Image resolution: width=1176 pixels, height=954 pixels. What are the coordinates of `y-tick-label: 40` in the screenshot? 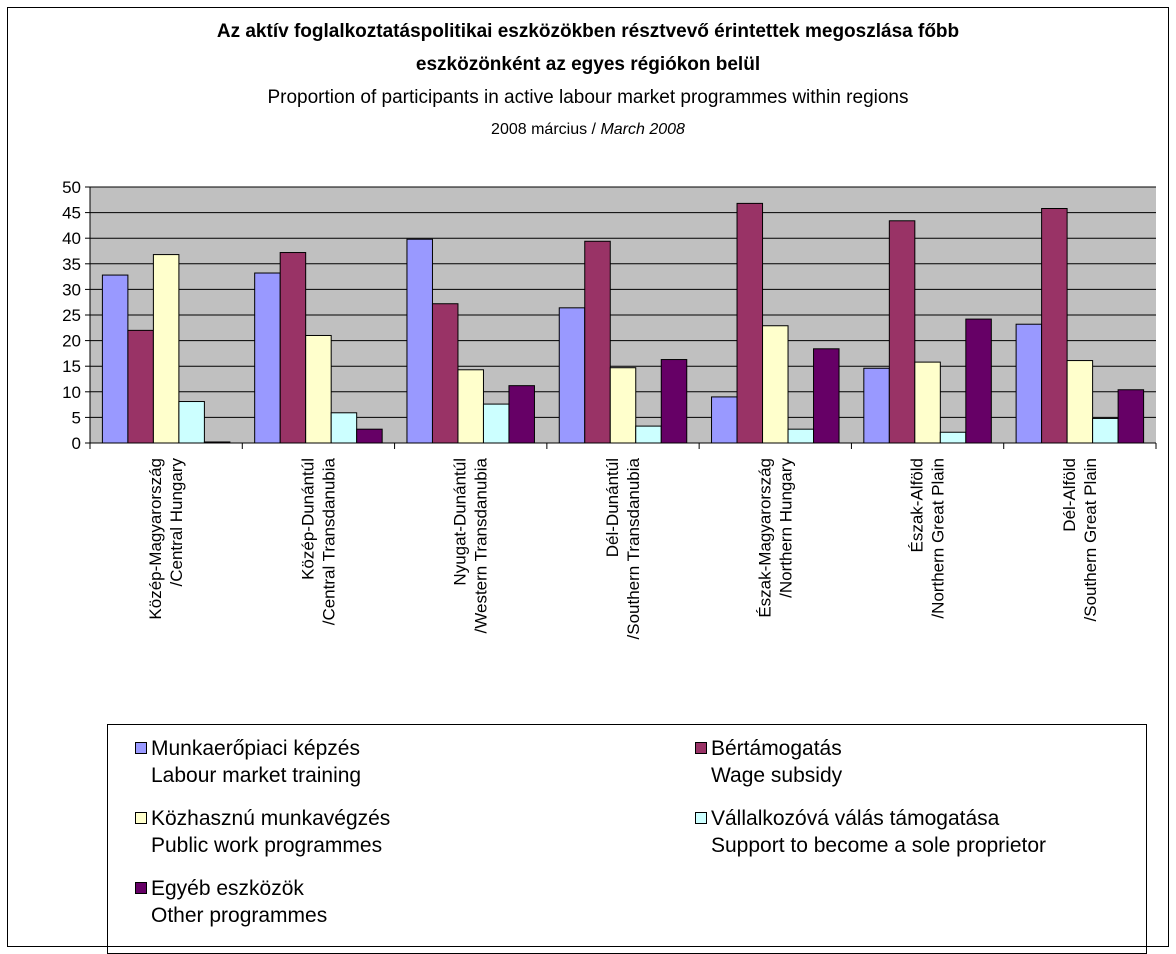 It's located at (71, 238).